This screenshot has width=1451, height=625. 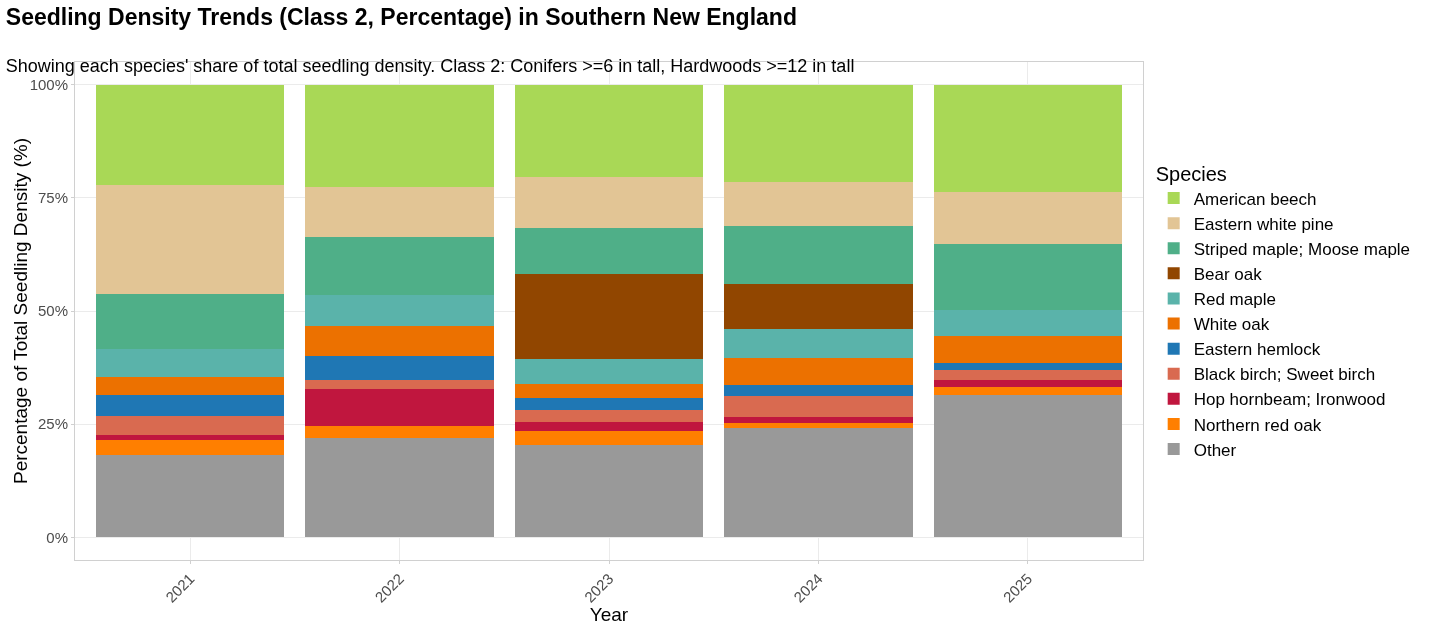 I want to click on legend-label: Bear oak, so click(x=1228, y=274).